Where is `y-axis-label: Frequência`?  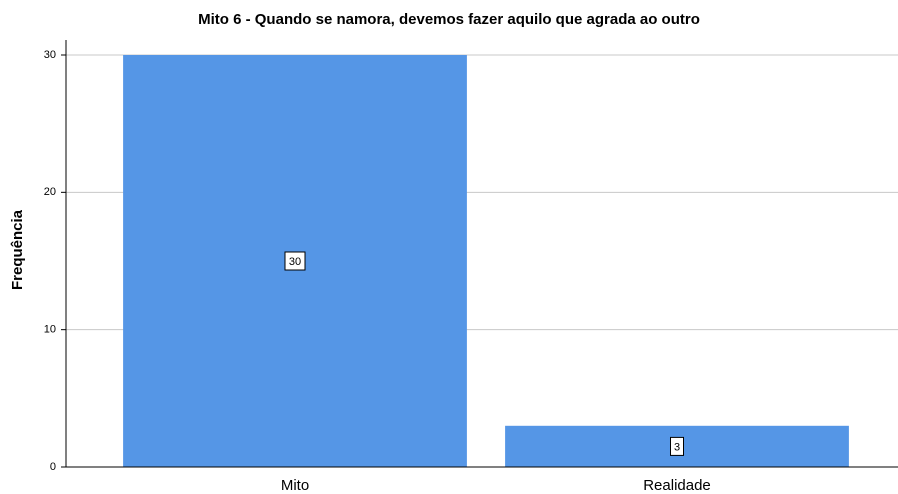
y-axis-label: Frequência is located at coordinates (17, 249).